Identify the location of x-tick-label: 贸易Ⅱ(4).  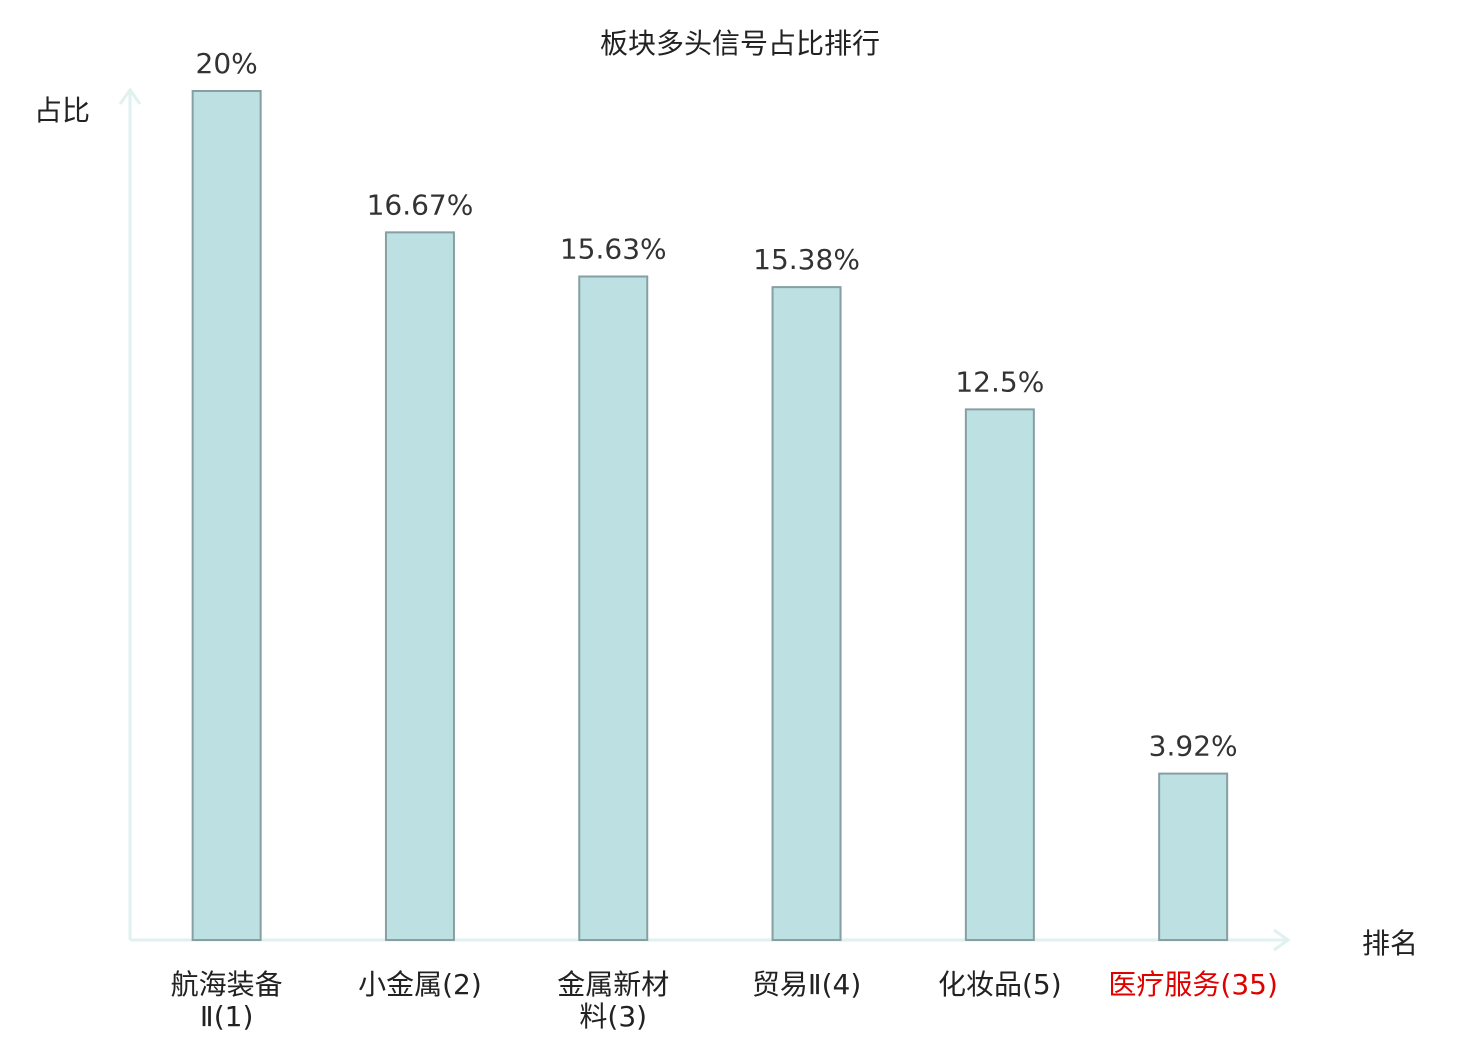
(806, 984).